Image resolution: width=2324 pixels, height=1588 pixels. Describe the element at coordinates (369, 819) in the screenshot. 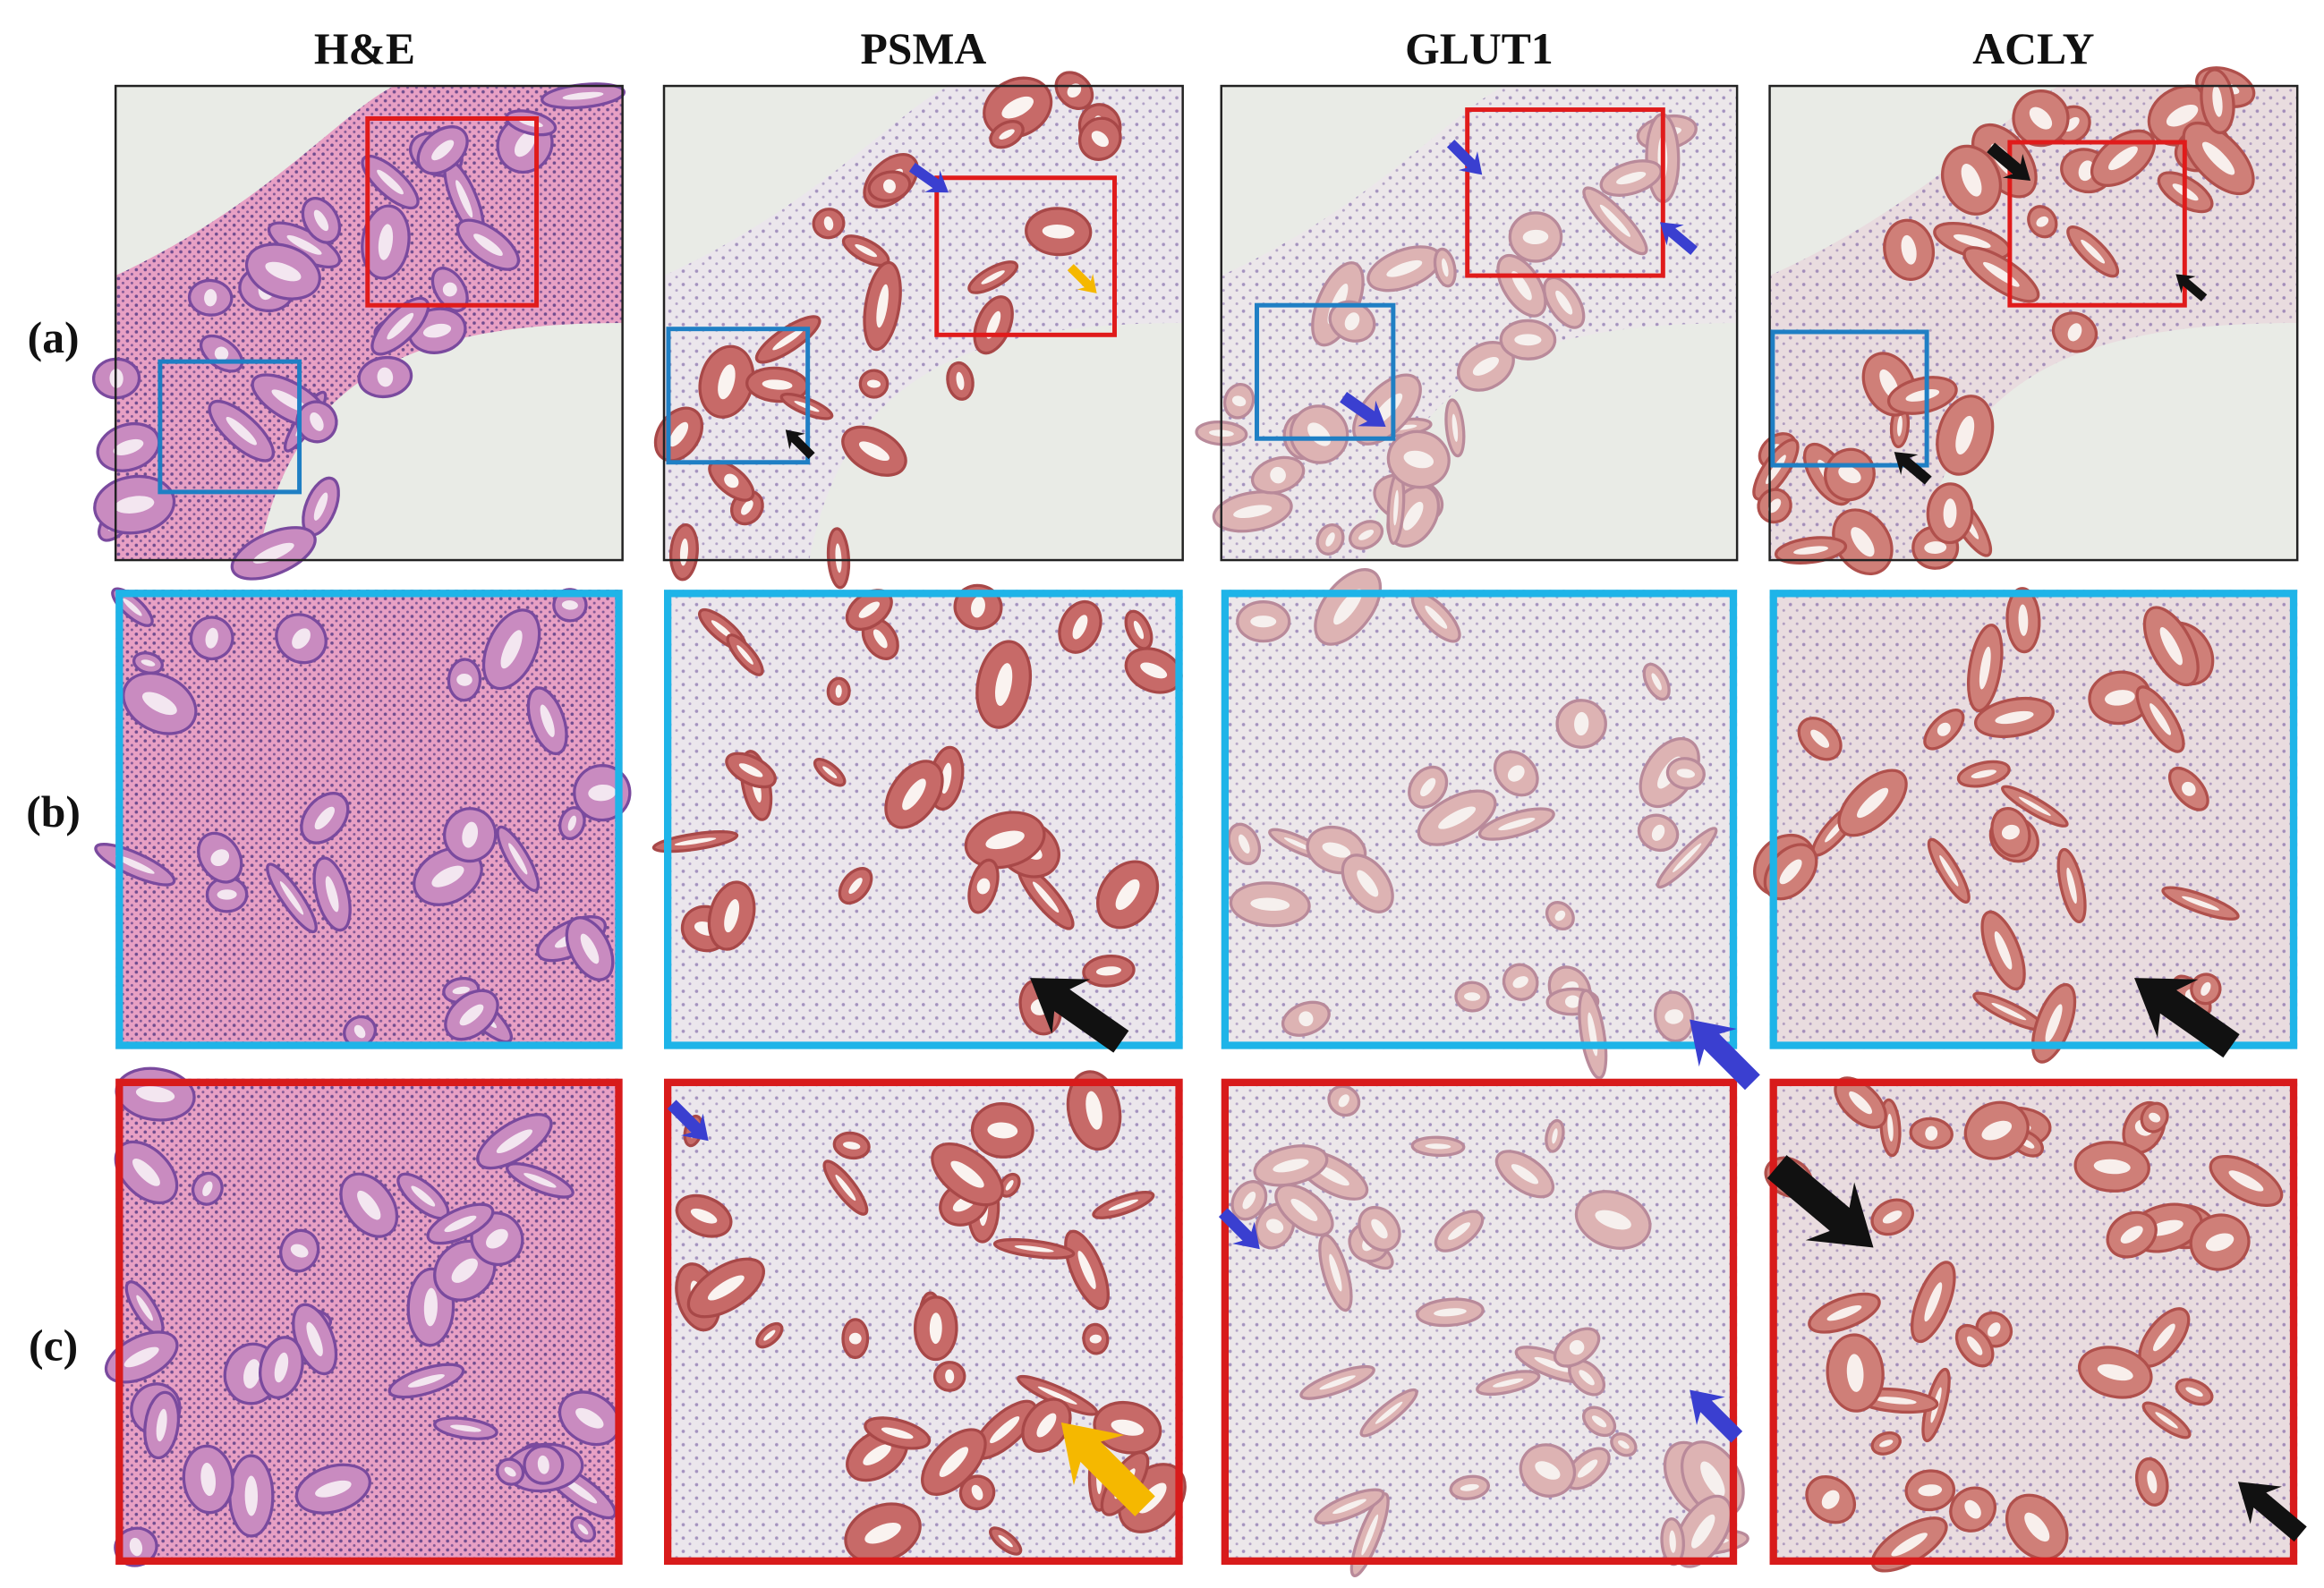

I see `tissue-nuclei` at that location.